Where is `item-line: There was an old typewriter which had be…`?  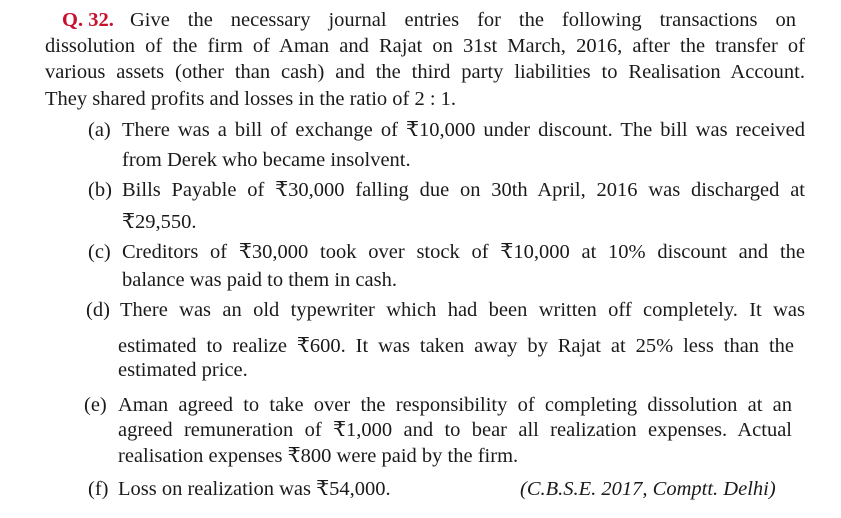 item-line: There was an old typewriter which had be… is located at coordinates (462, 310).